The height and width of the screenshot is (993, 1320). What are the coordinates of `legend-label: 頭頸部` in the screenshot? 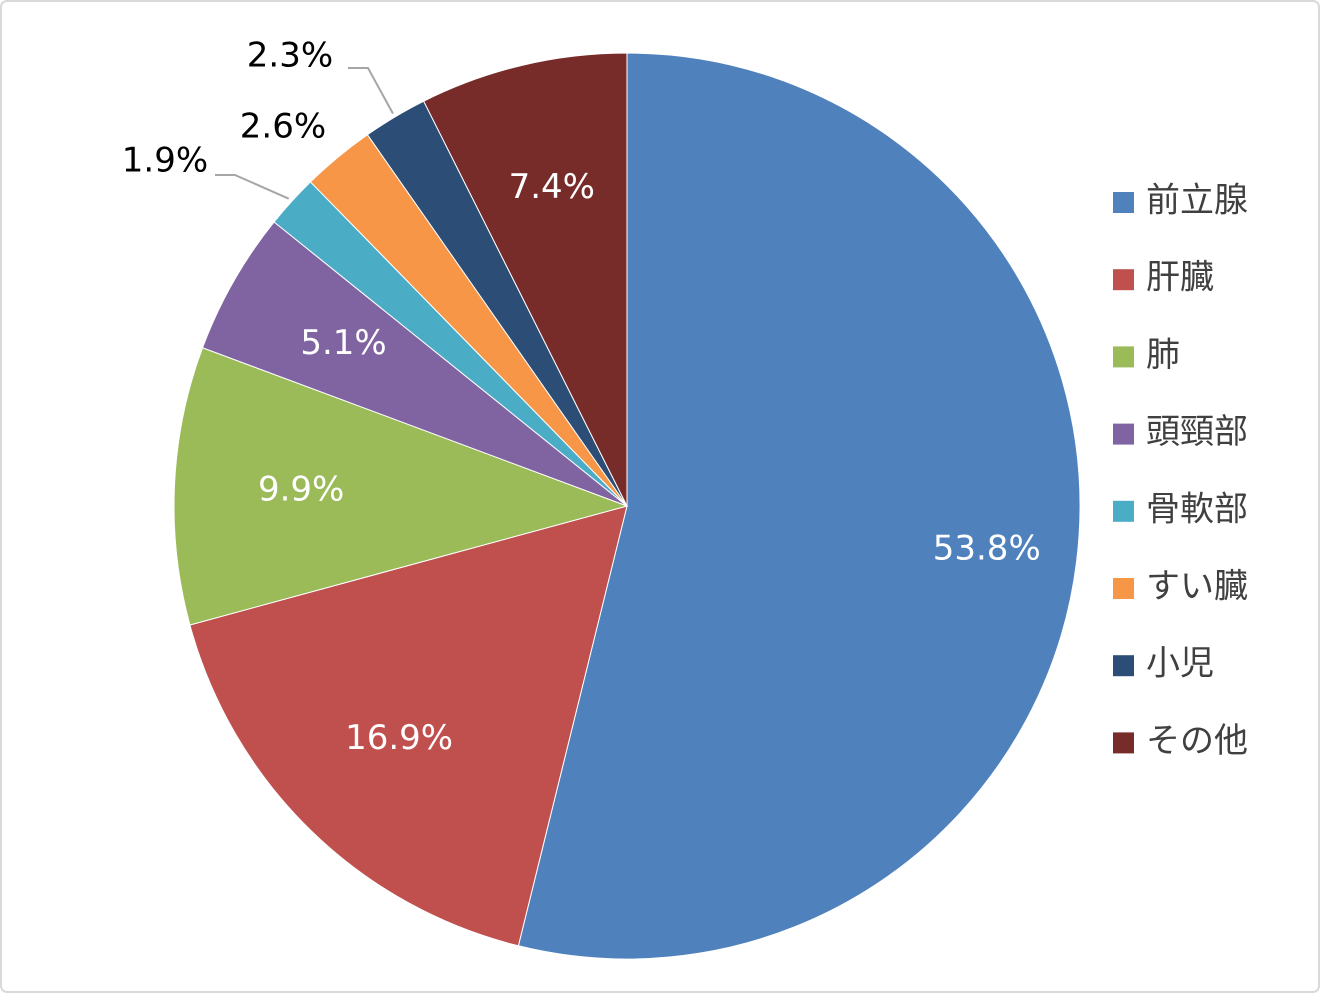 It's located at (1197, 432).